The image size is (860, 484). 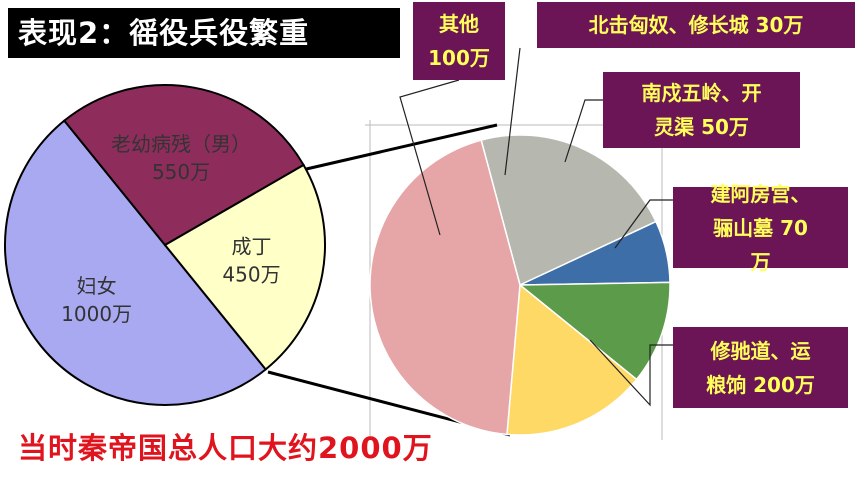 I want to click on callout-text: 北击匈奴、修长城 30万, so click(x=696, y=25).